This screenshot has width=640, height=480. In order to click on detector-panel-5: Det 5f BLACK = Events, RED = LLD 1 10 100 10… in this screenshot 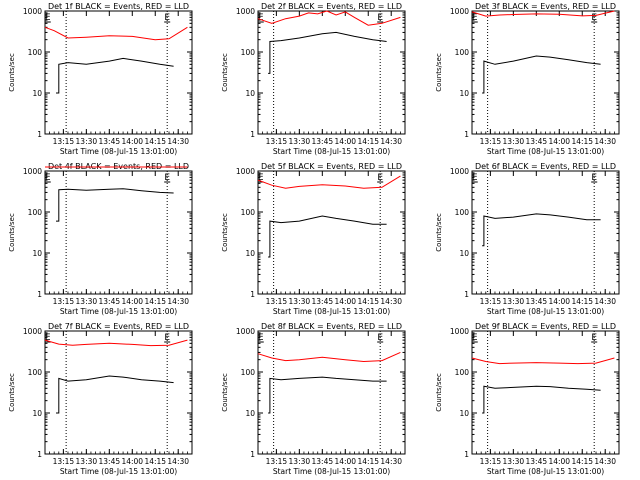, I will do `click(313, 239)`.